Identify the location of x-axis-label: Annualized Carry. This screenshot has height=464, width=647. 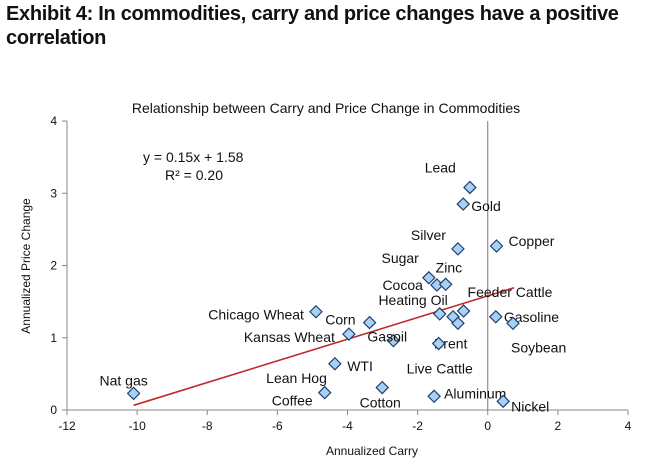
(372, 451).